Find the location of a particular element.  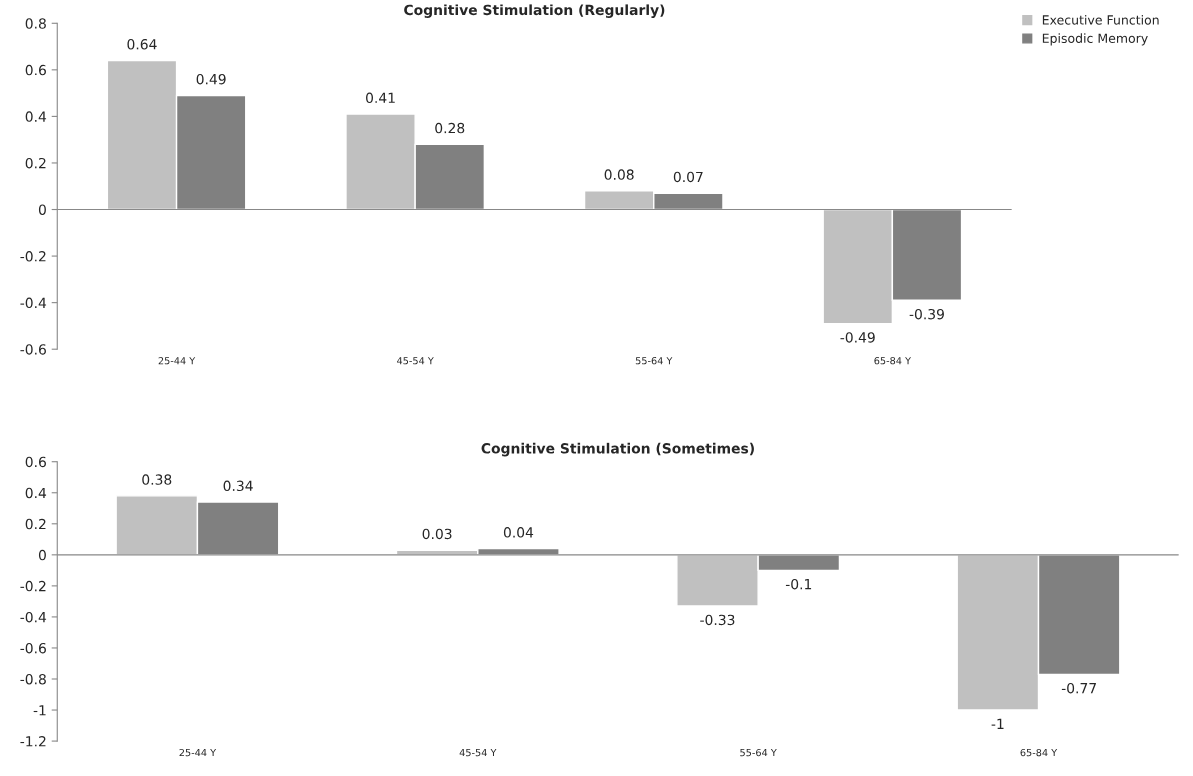

legend-label: Episodic Memory is located at coordinates (1095, 39).